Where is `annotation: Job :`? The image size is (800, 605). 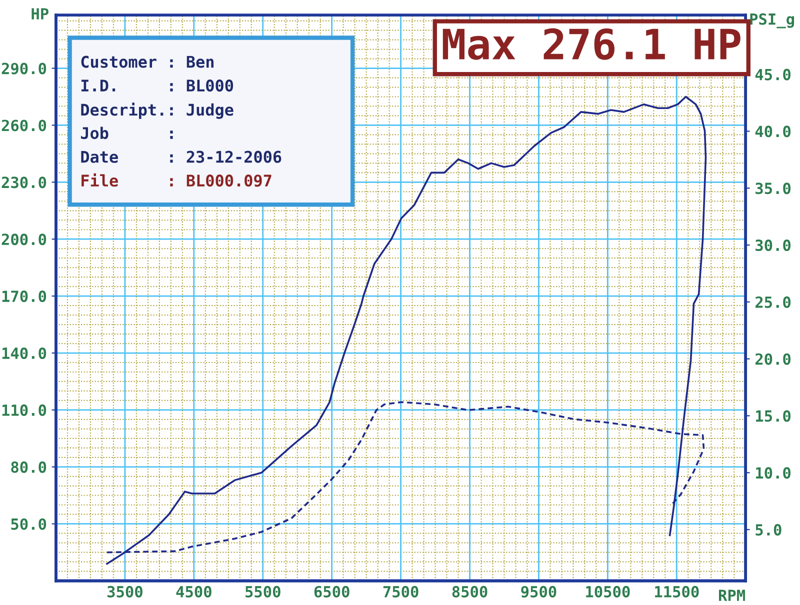
annotation: Job : is located at coordinates (126, 133).